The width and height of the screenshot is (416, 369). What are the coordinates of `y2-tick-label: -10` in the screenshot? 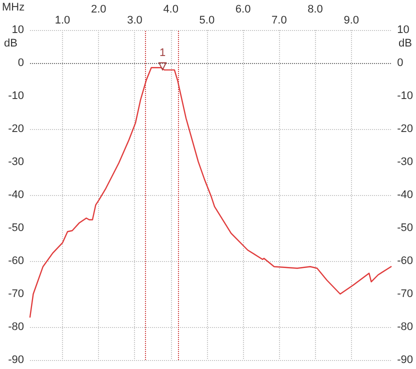 It's located at (405, 96).